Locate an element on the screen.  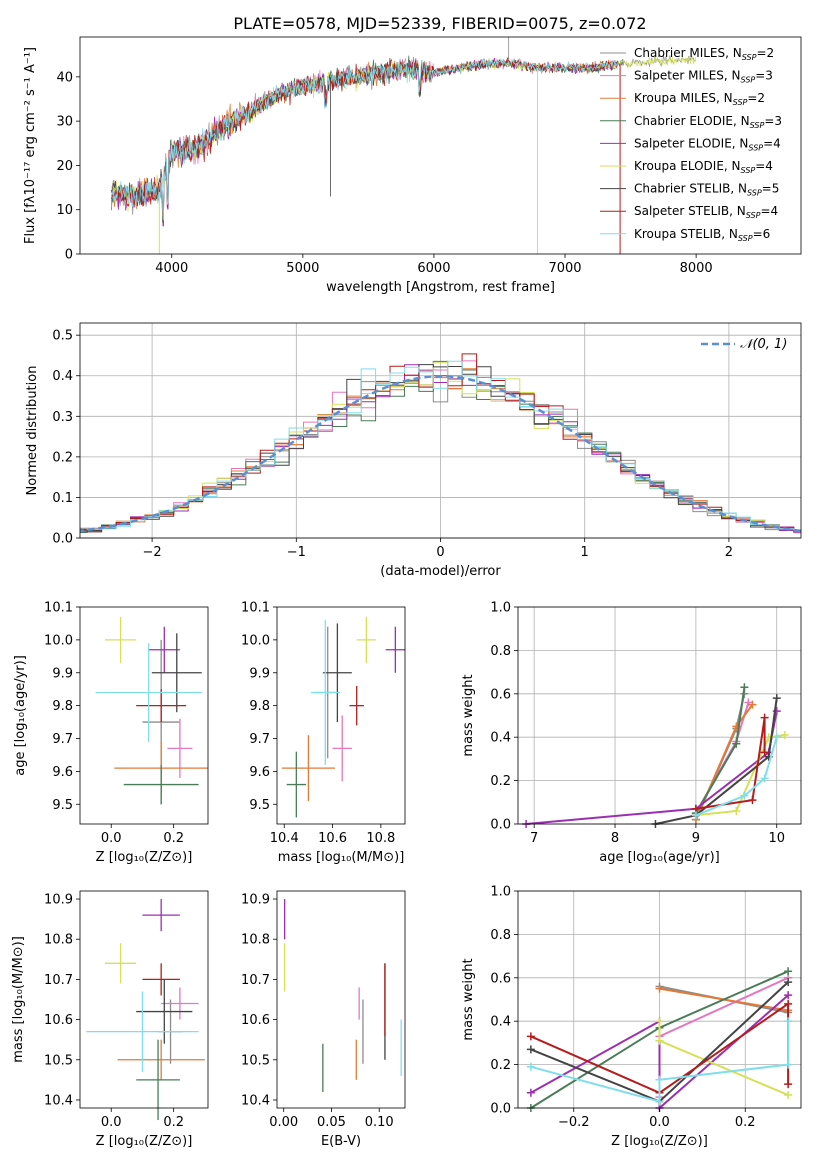
legend: 𝒩(0, 1) is located at coordinates (744, 344).